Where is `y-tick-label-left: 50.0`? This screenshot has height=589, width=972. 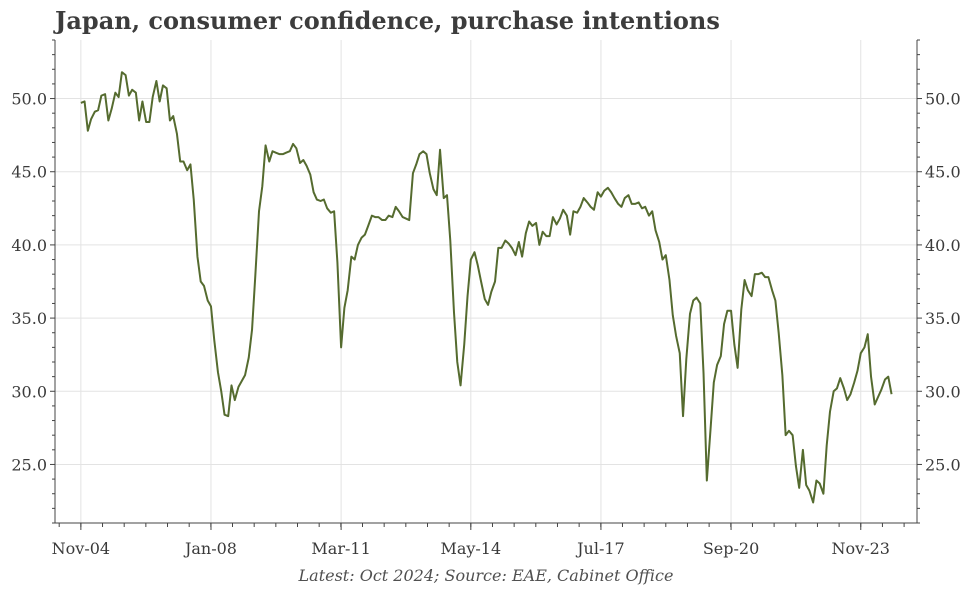 y-tick-label-left: 50.0 is located at coordinates (29, 99).